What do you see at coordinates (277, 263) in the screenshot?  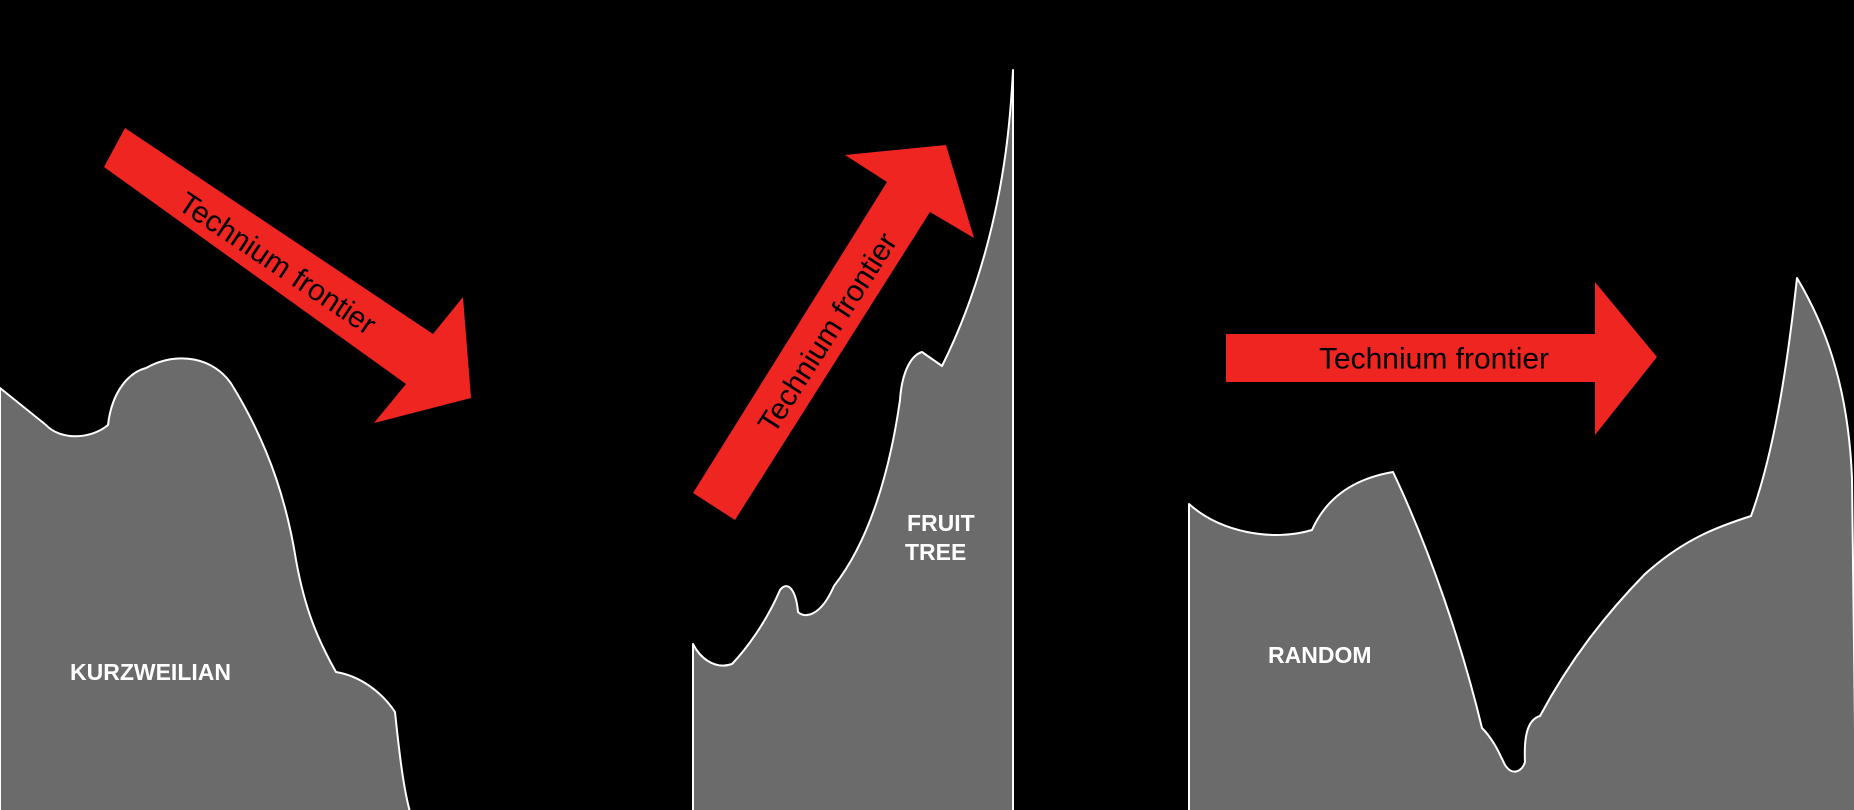 I see `kurzweilian-arrow-text: Technium frontier` at bounding box center [277, 263].